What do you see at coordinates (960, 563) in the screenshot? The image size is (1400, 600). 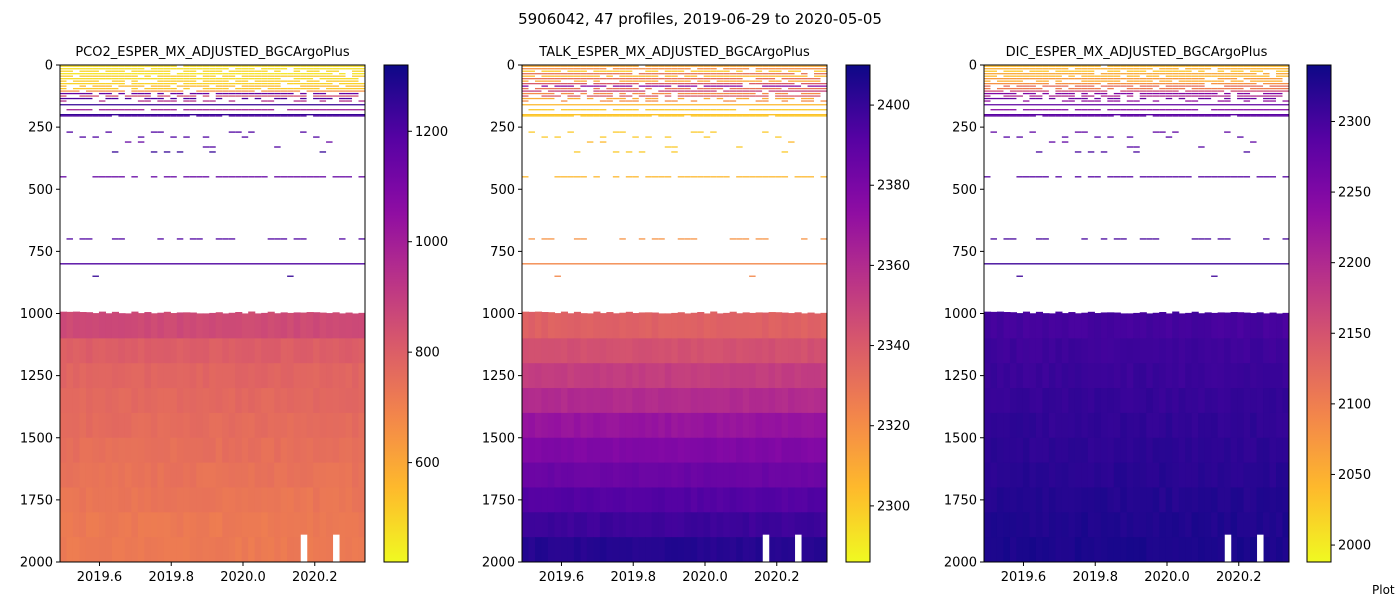 I see `y-tick-label: 2000` at bounding box center [960, 563].